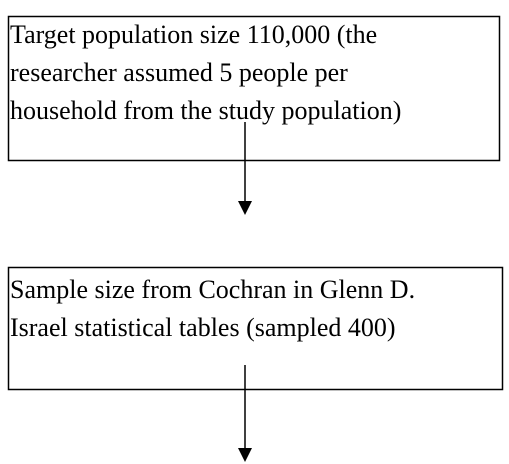 This screenshot has width=509, height=464. Describe the element at coordinates (193, 34) in the screenshot. I see `box-text-line: Target population size 110,000 (the` at that location.